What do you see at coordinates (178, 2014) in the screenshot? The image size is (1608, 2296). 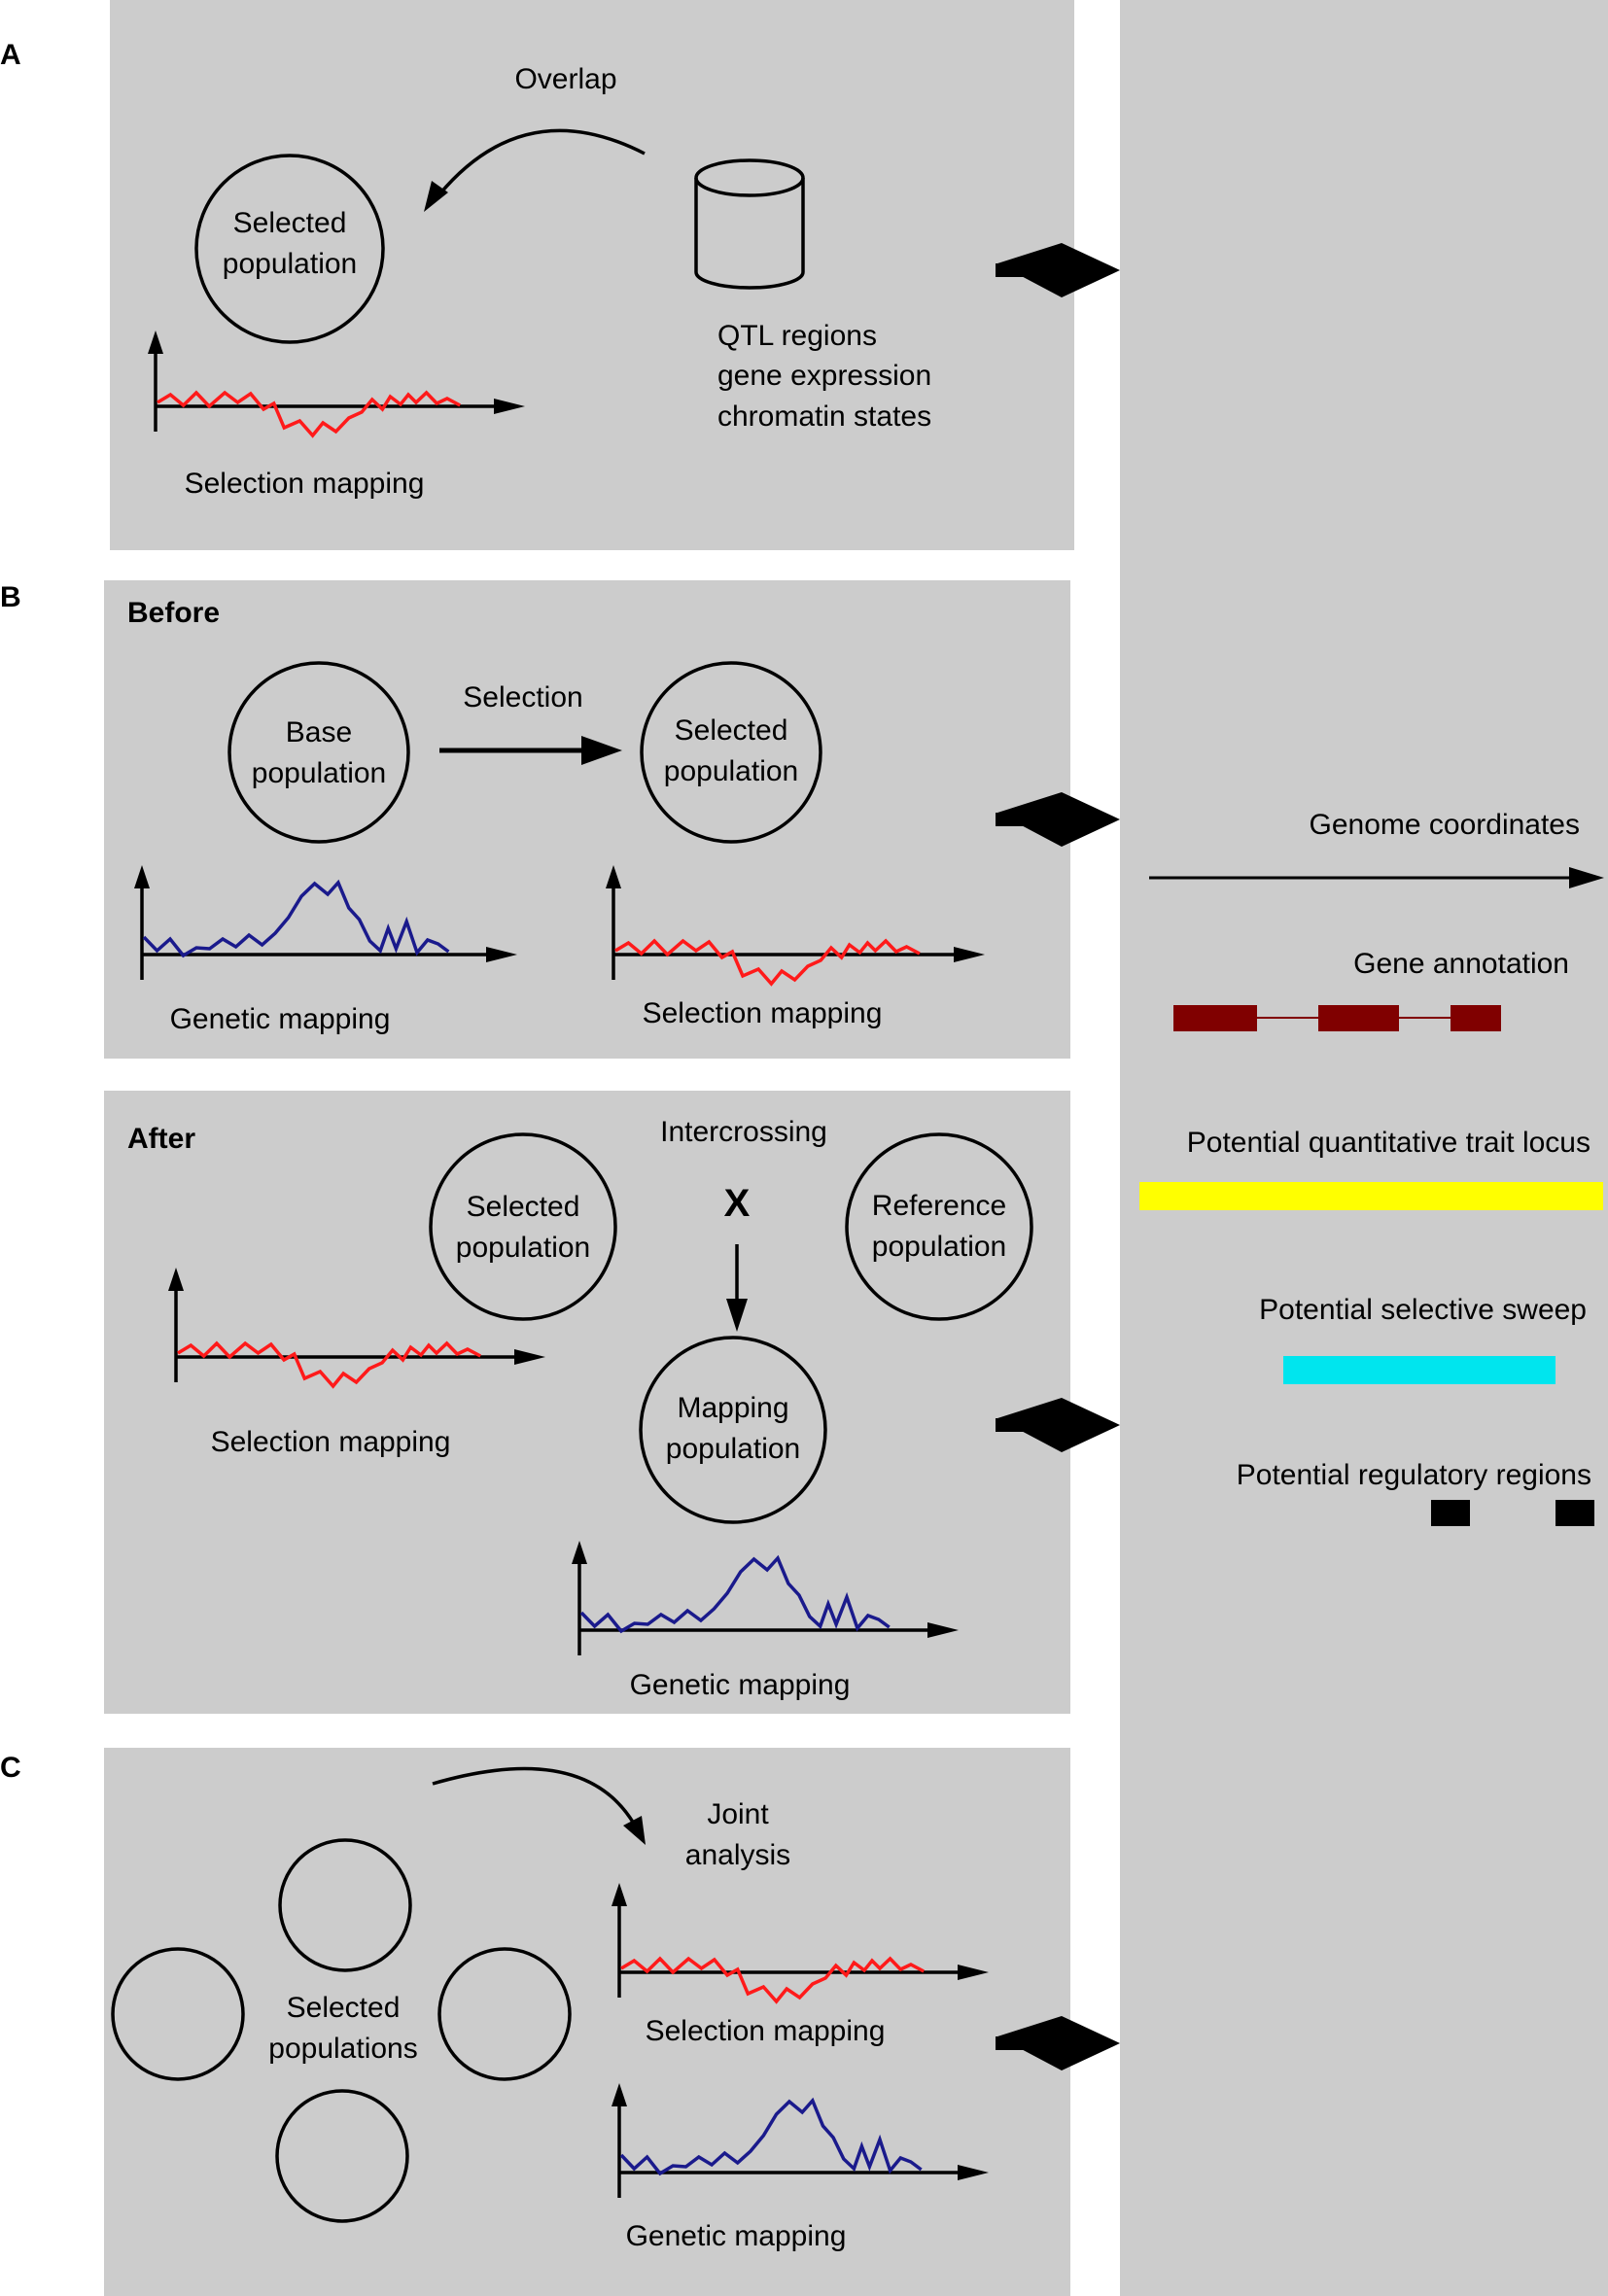 I see `population-circle-left` at bounding box center [178, 2014].